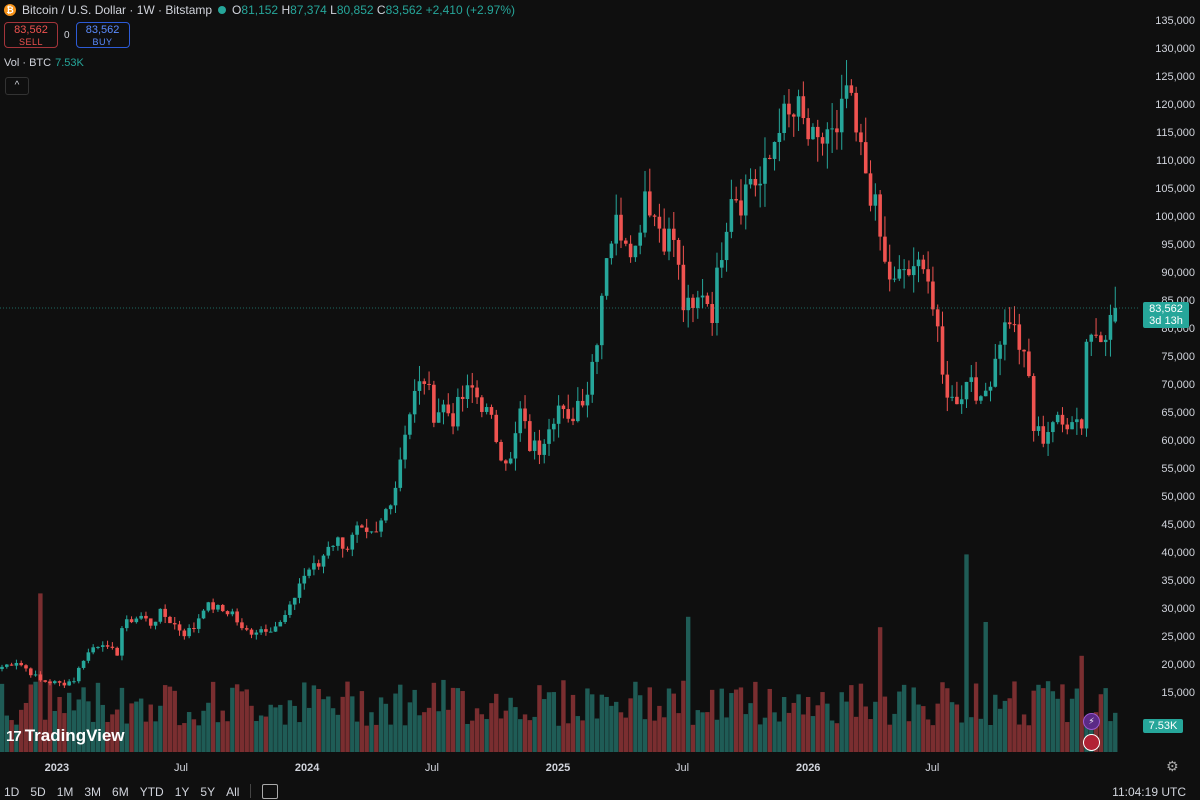 The image size is (1200, 800). What do you see at coordinates (250, 791) in the screenshot?
I see `divider` at bounding box center [250, 791].